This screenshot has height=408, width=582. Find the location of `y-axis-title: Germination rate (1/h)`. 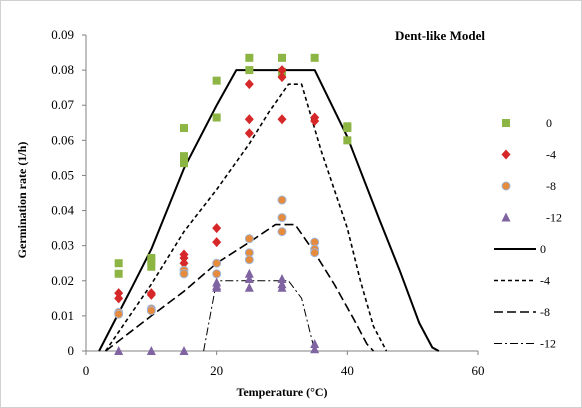

y-axis-title: Germination rate (1/h) is located at coordinates (22, 200).